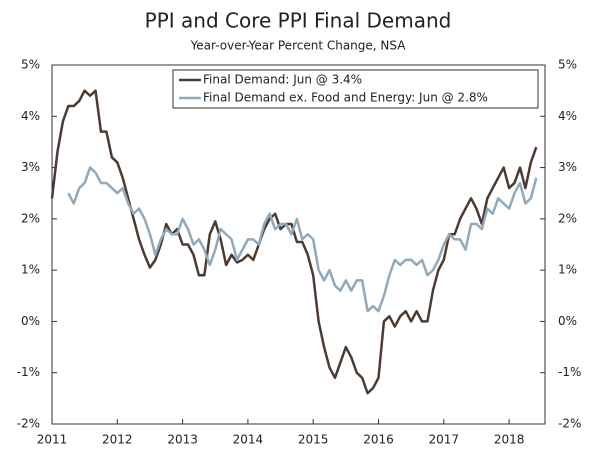  I want to click on y-tick-label: -1%, so click(28, 372).